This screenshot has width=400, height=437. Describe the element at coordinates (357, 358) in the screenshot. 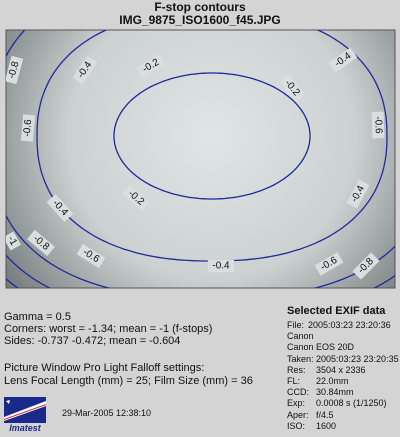

I see `exif-value: 2005:03:23 23:20:35` at that location.